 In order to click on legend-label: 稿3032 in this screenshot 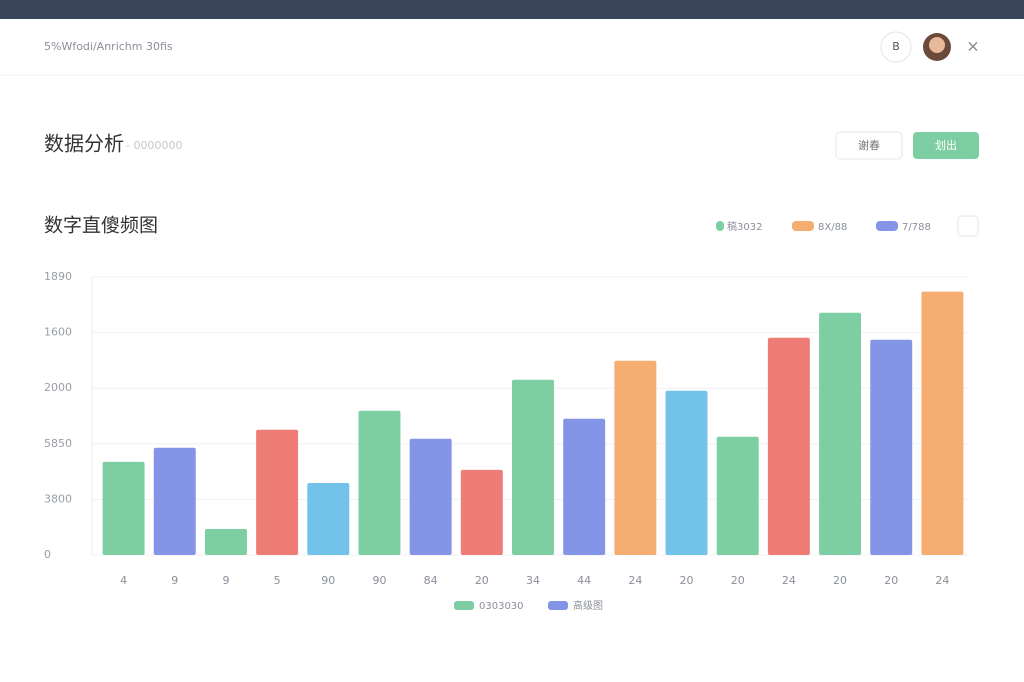, I will do `click(744, 226)`.